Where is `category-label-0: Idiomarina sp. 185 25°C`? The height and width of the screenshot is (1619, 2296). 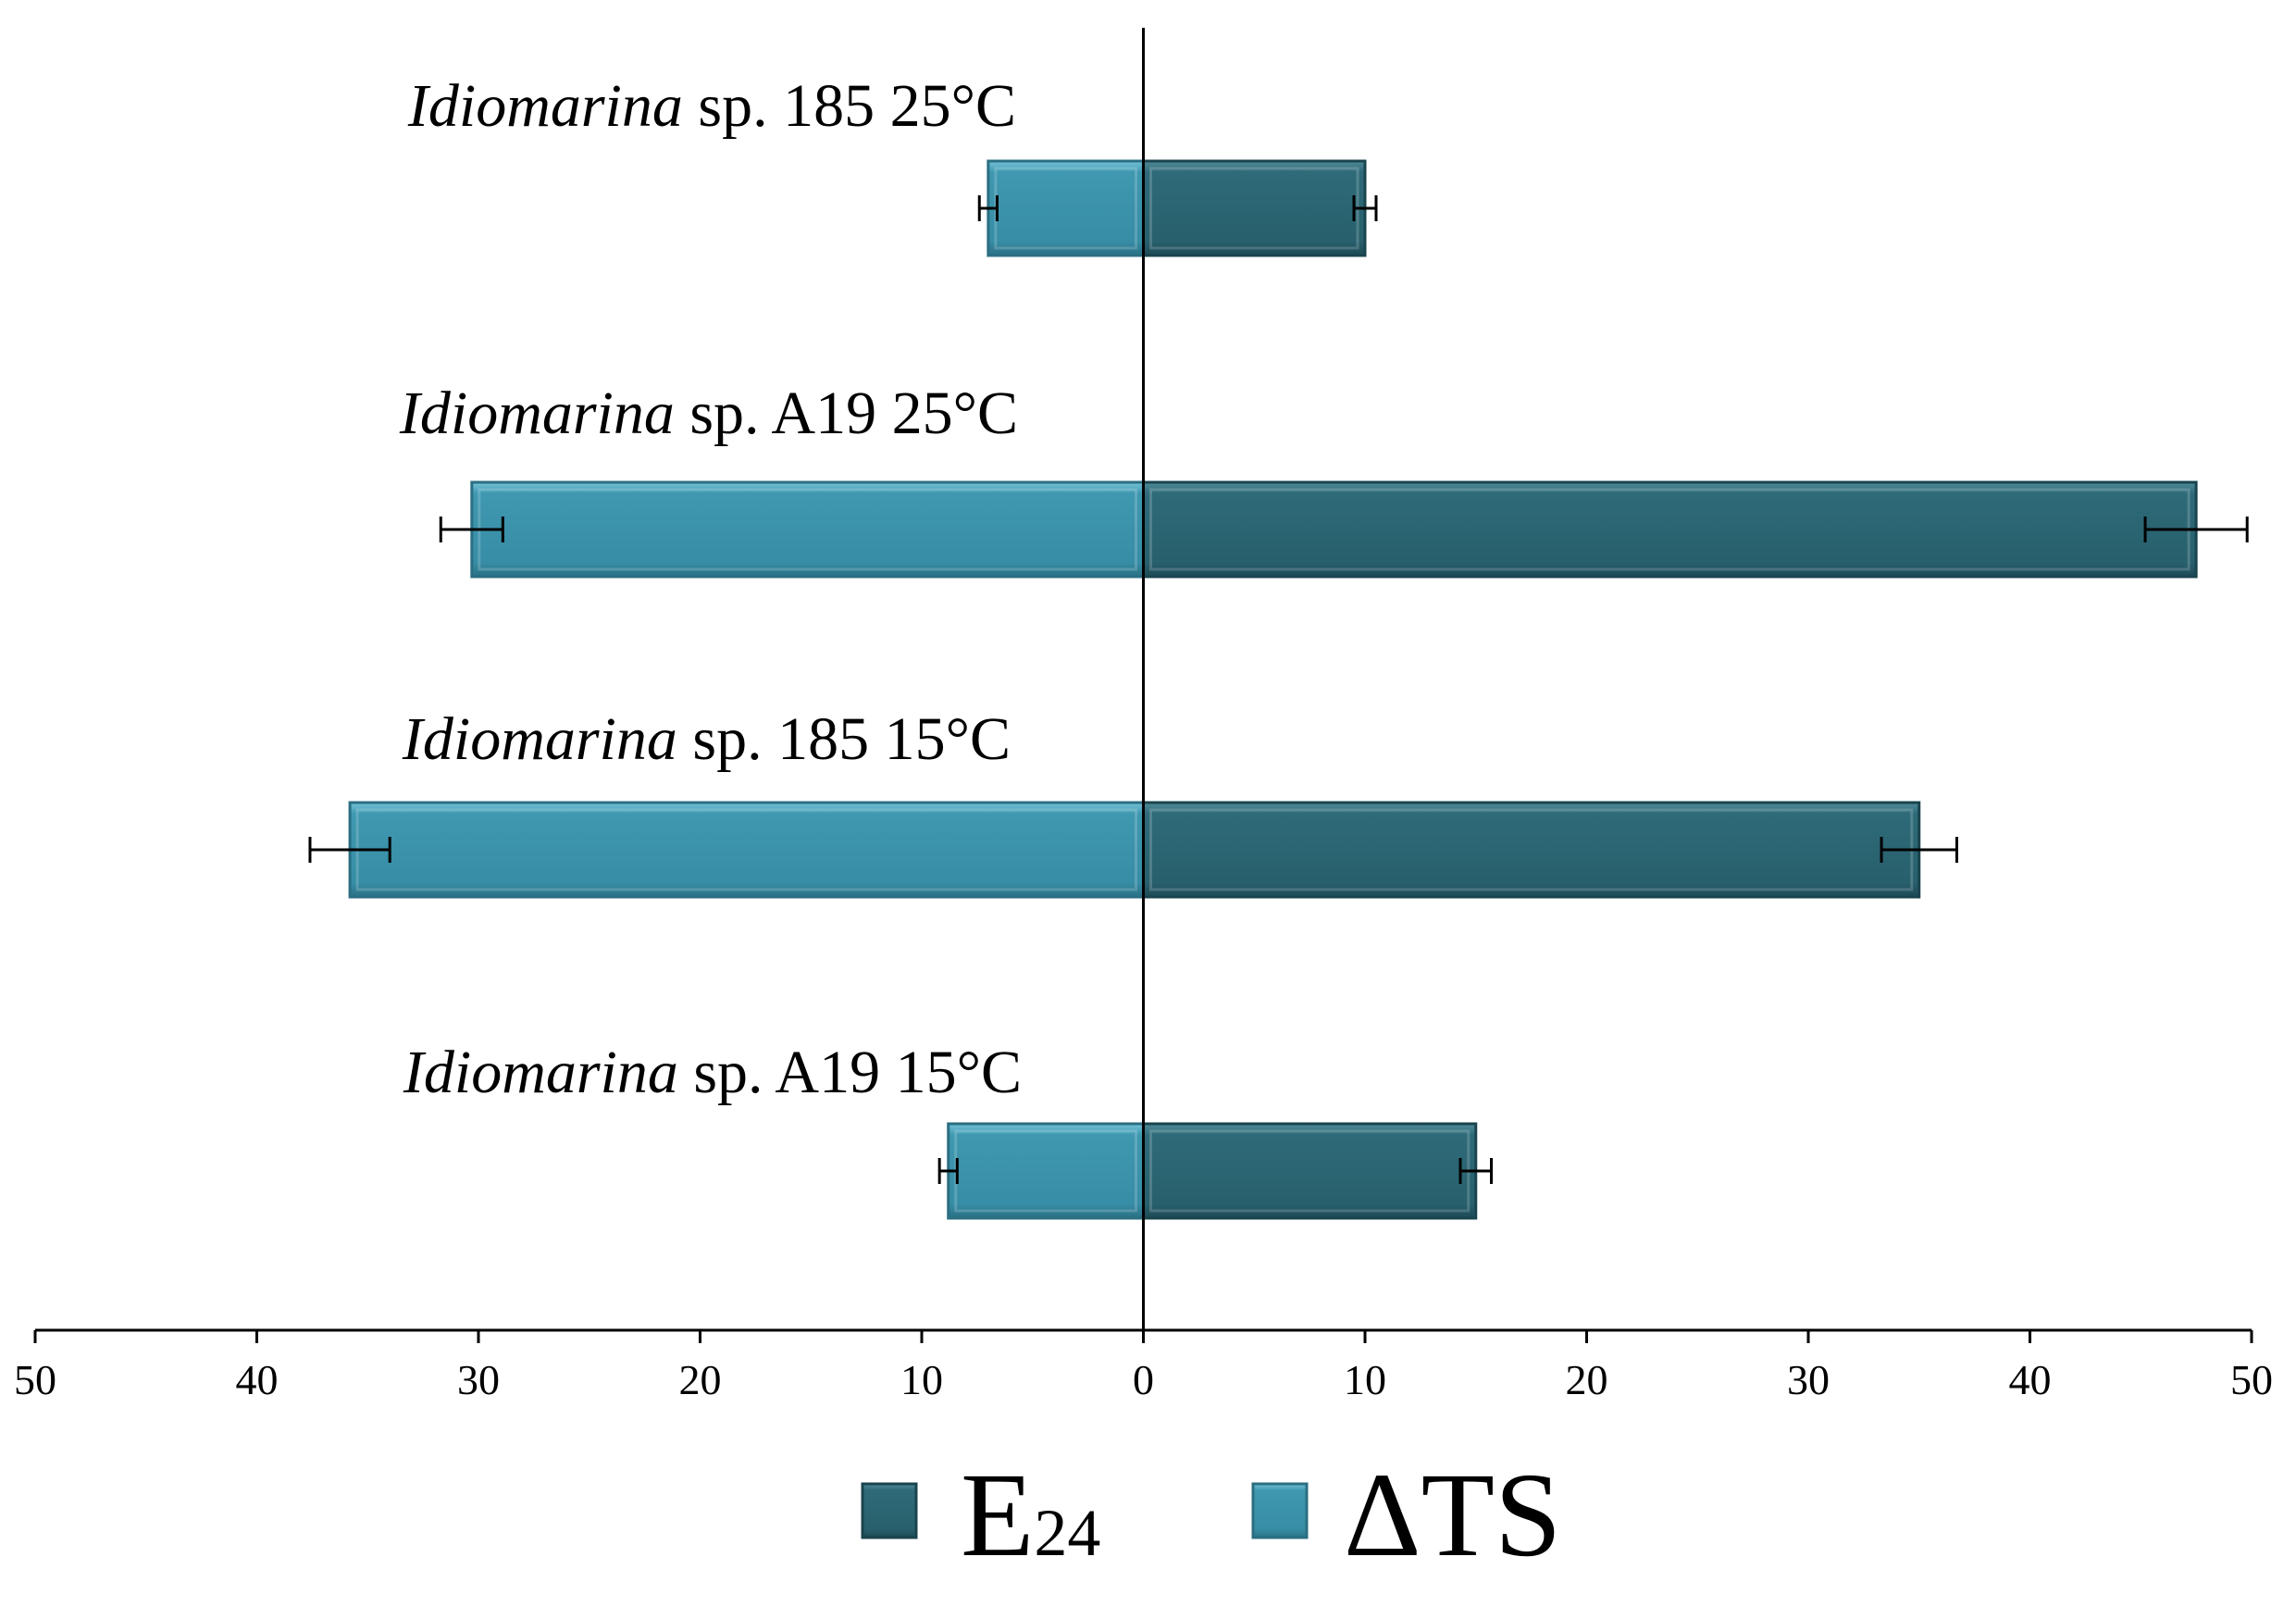
category-label-0: Idiomarina sp. 185 25°C is located at coordinates (712, 106).